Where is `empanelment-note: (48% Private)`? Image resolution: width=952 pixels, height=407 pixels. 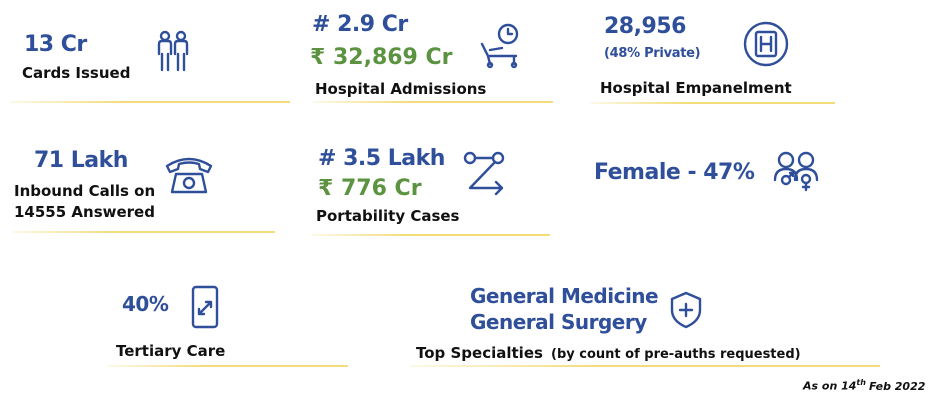 empanelment-note: (48% Private) is located at coordinates (652, 53).